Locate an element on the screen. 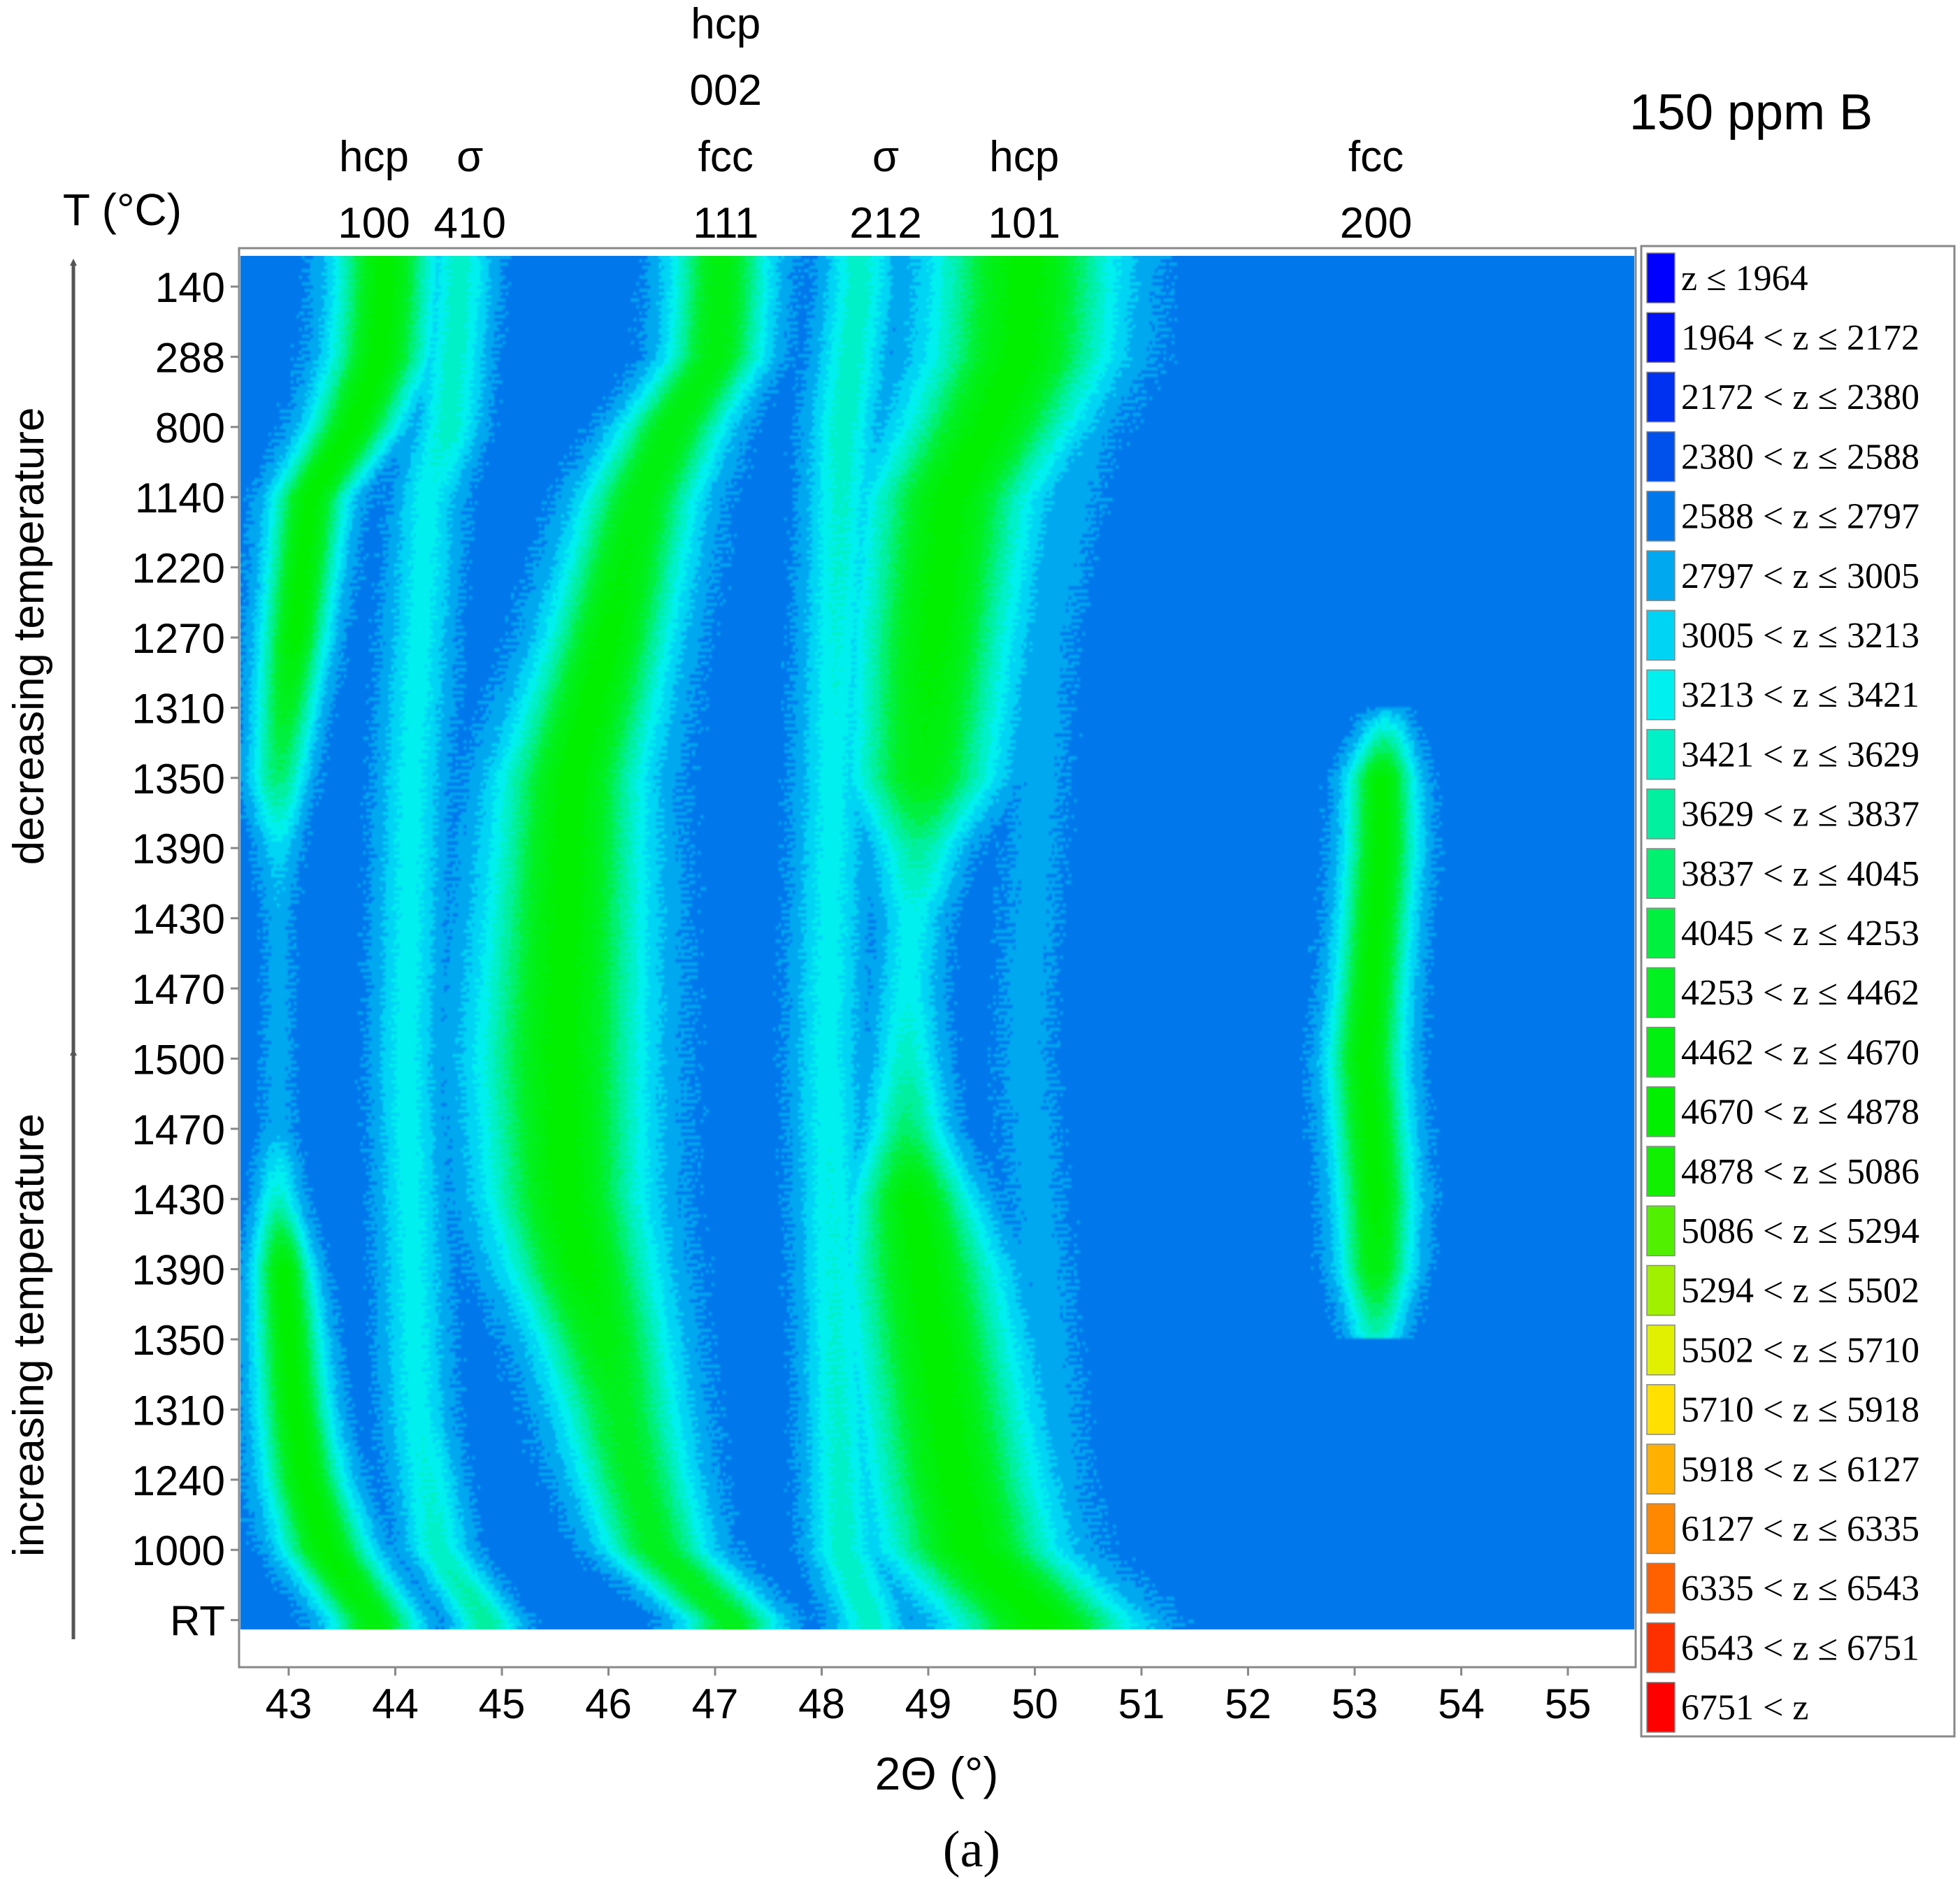  chart-title: 150 ppm B is located at coordinates (1751, 113).